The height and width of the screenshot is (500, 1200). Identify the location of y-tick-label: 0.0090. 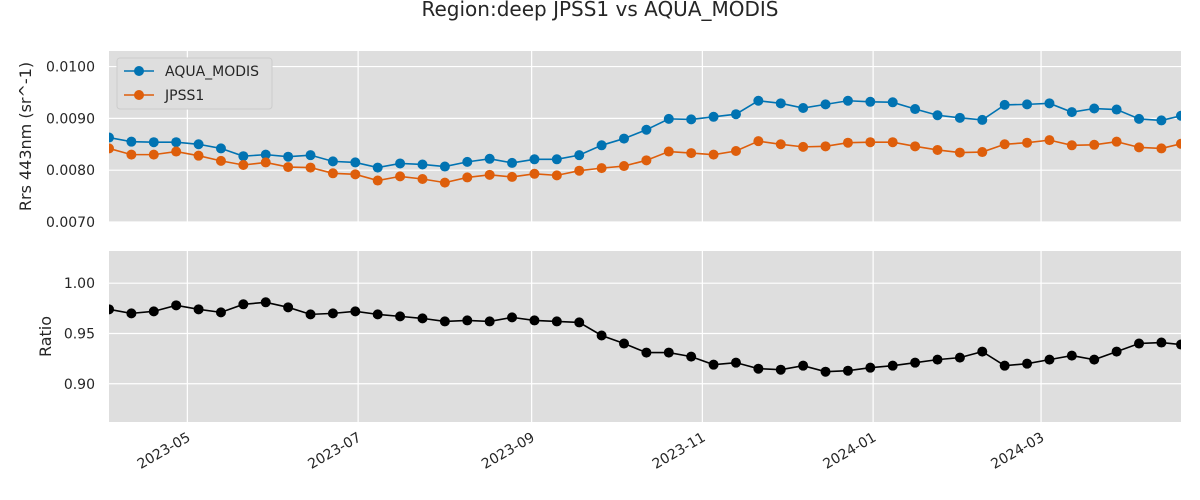
(70, 119).